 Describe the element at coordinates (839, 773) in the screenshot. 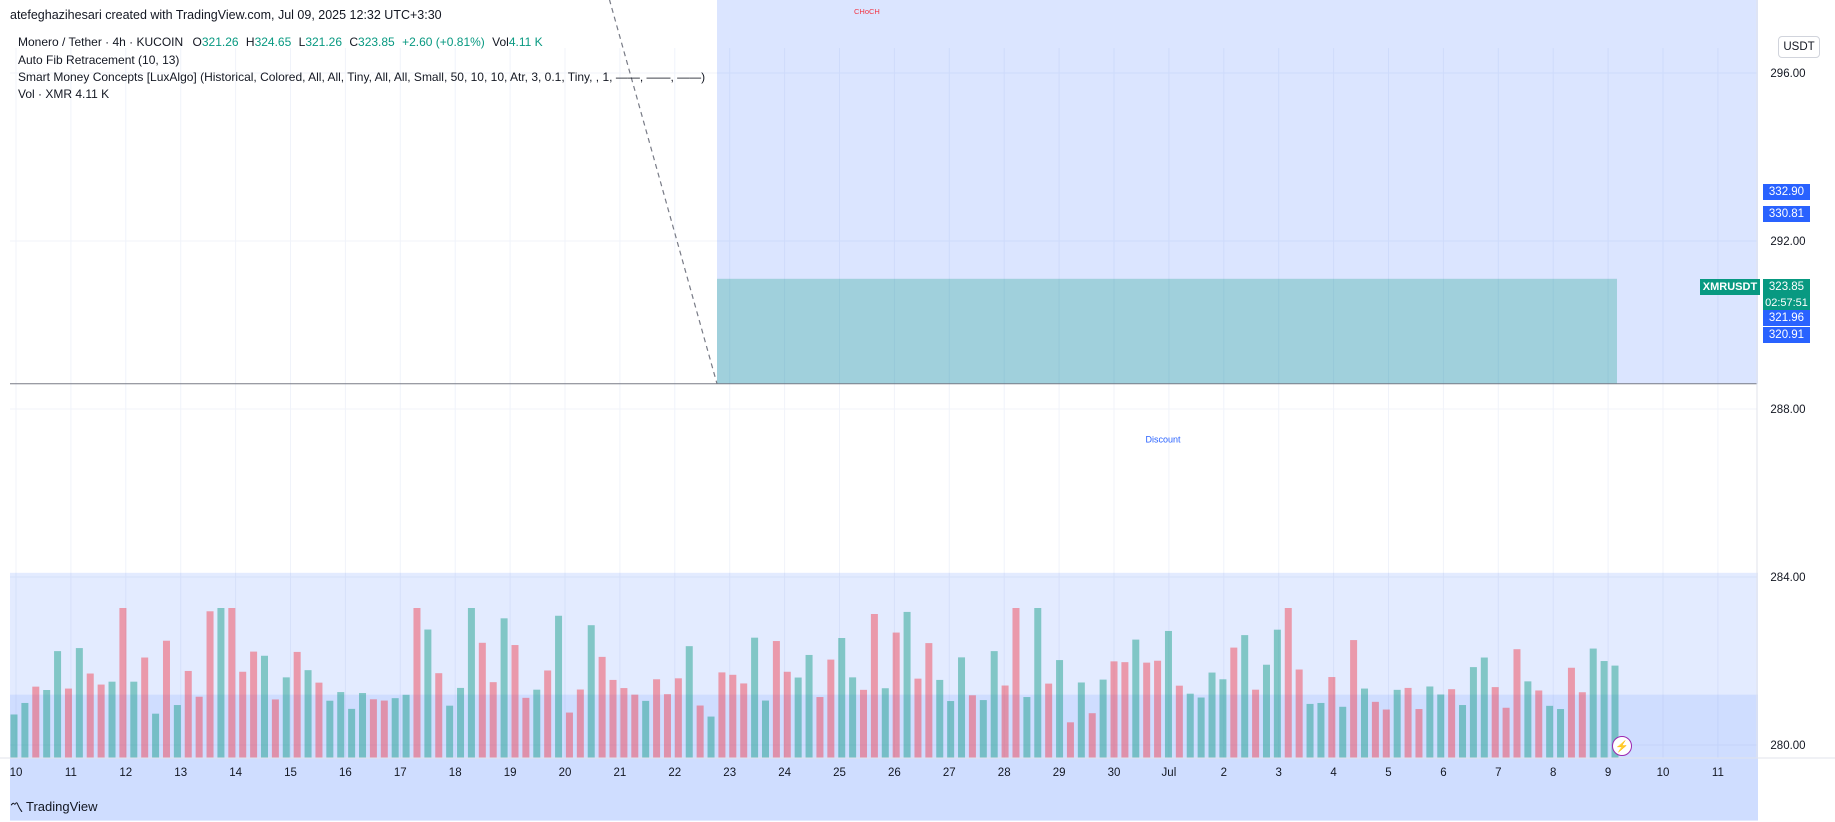

I see `x-tick-label: 25` at that location.